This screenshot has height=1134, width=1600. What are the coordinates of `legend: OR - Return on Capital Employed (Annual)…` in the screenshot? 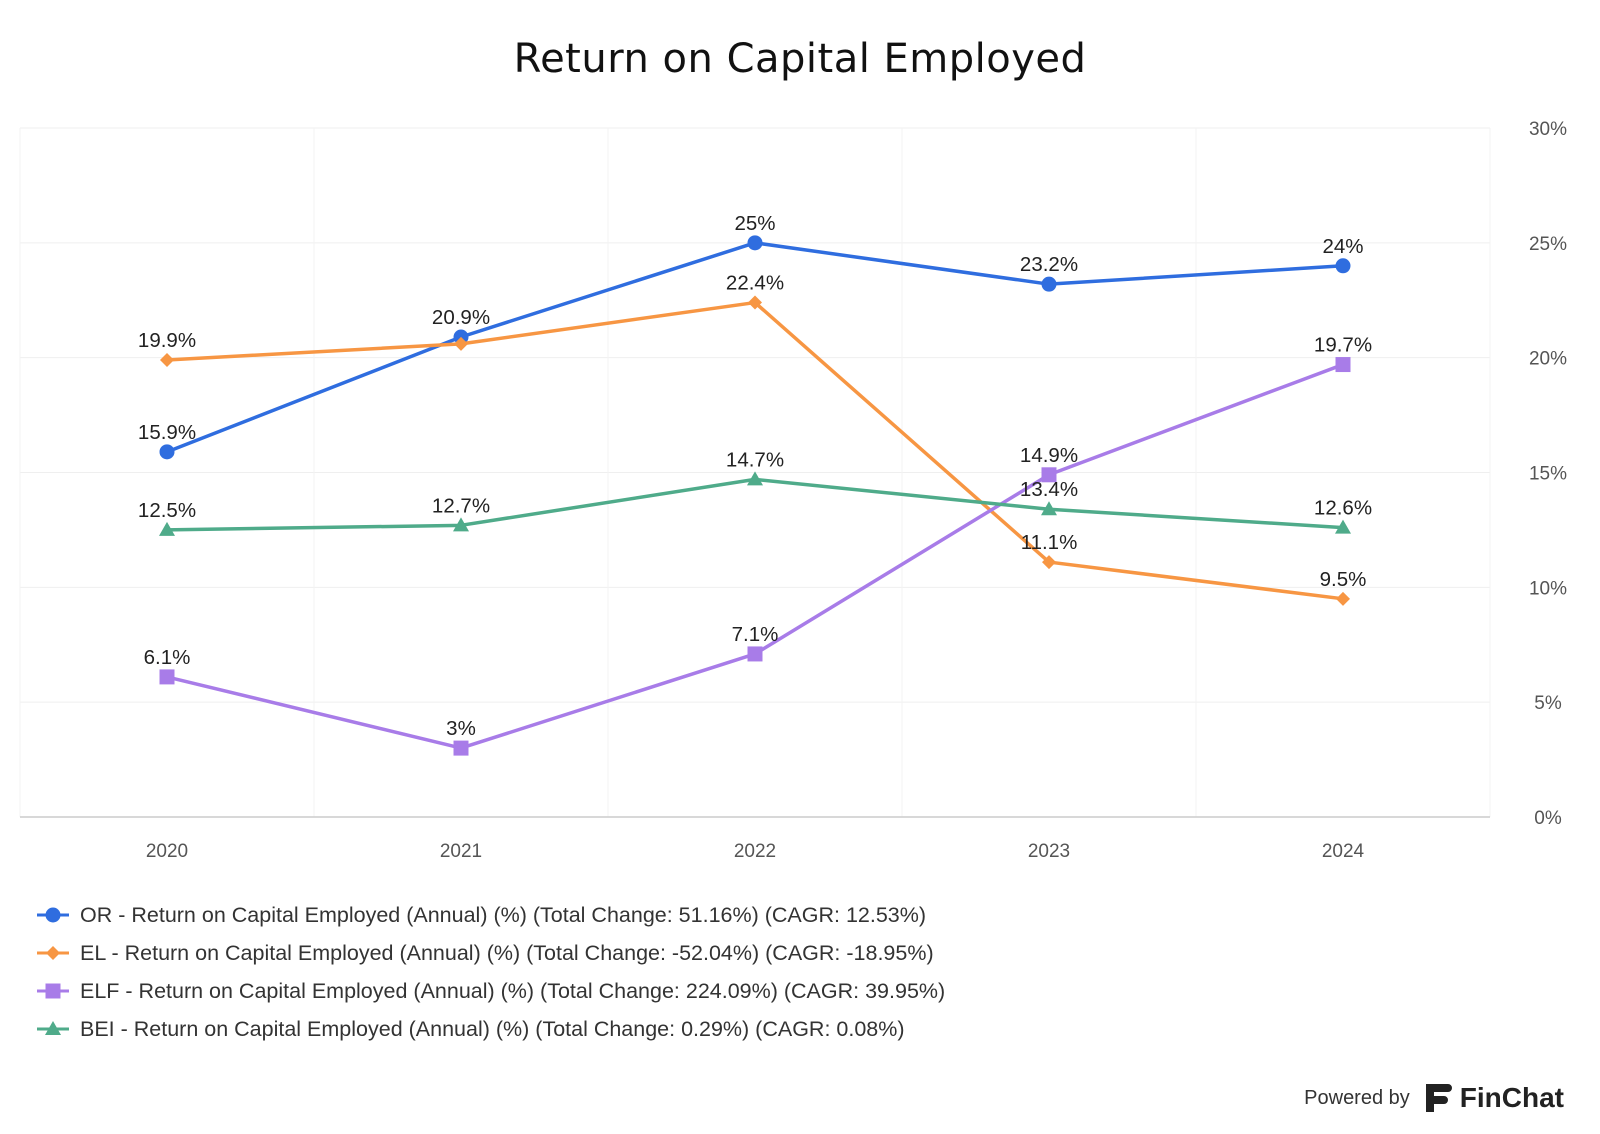 It's located at (490, 972).